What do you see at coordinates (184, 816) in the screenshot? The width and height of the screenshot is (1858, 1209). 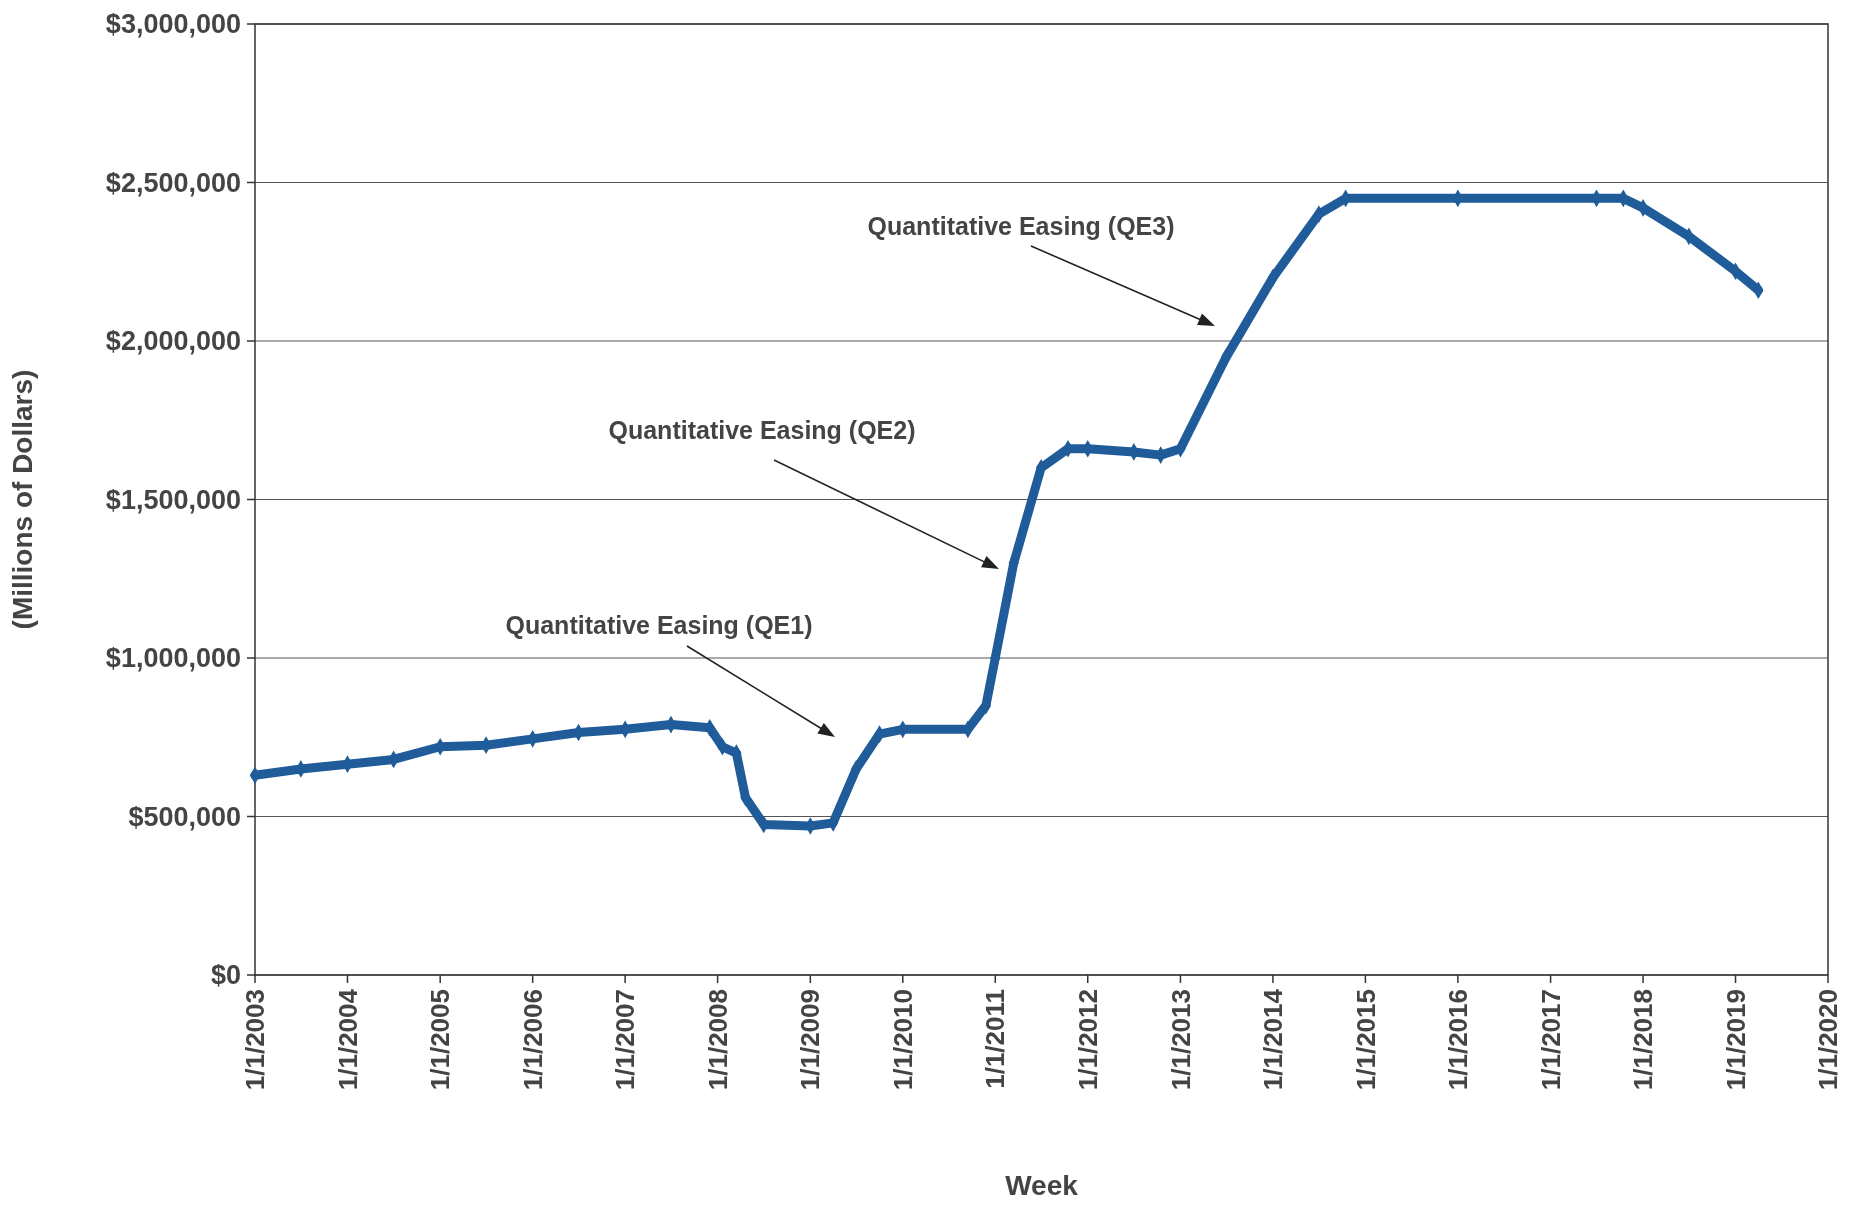 I see `y-tick-label: $500,000` at bounding box center [184, 816].